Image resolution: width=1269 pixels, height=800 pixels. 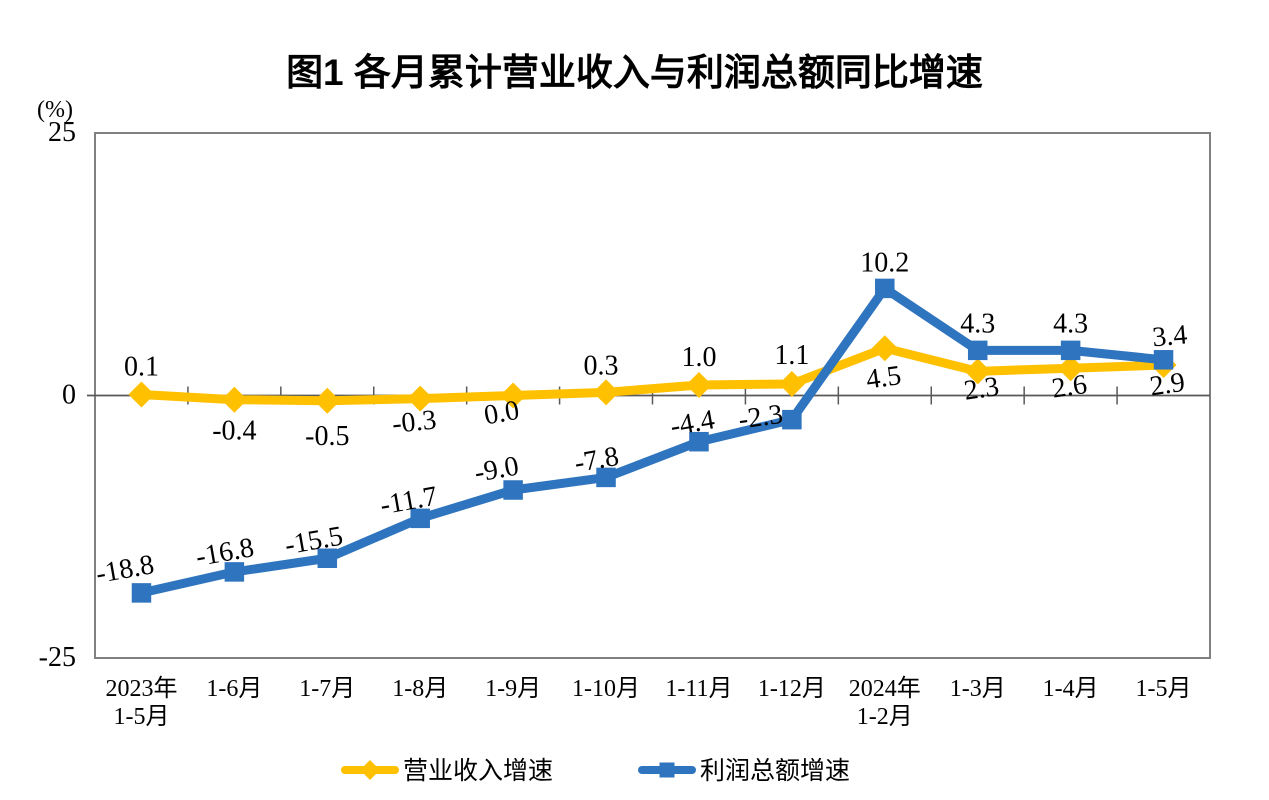 What do you see at coordinates (692, 423) in the screenshot?
I see `data-label: -4.4` at bounding box center [692, 423].